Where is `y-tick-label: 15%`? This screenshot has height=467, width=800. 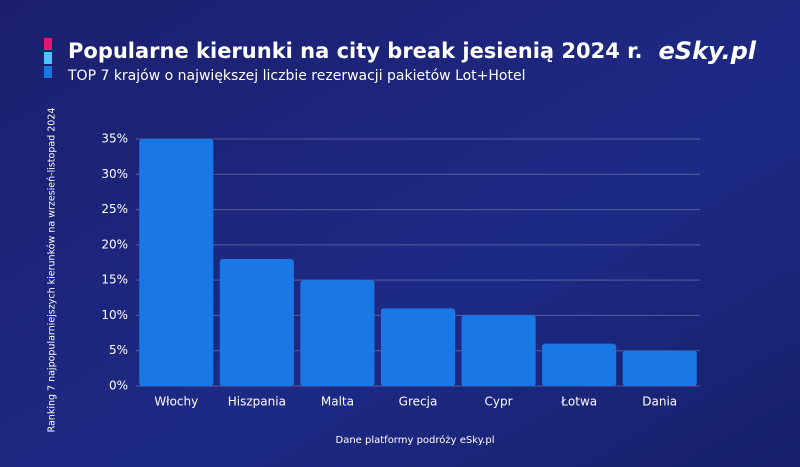
y-tick-label: 15% is located at coordinates (114, 280).